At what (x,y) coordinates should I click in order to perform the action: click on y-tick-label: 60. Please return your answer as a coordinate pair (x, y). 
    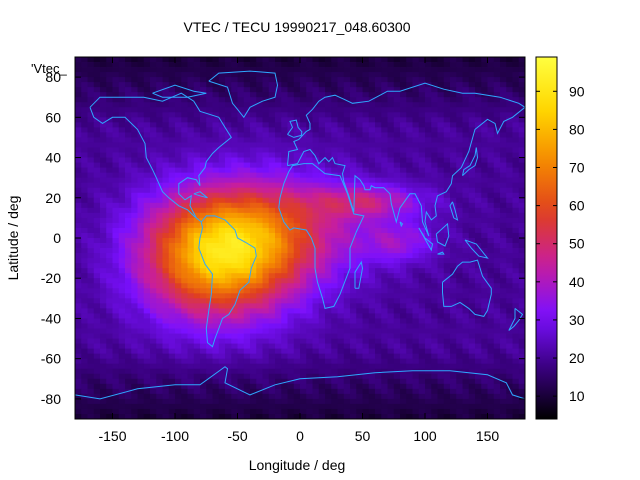
    Looking at the image, I should click on (53, 117).